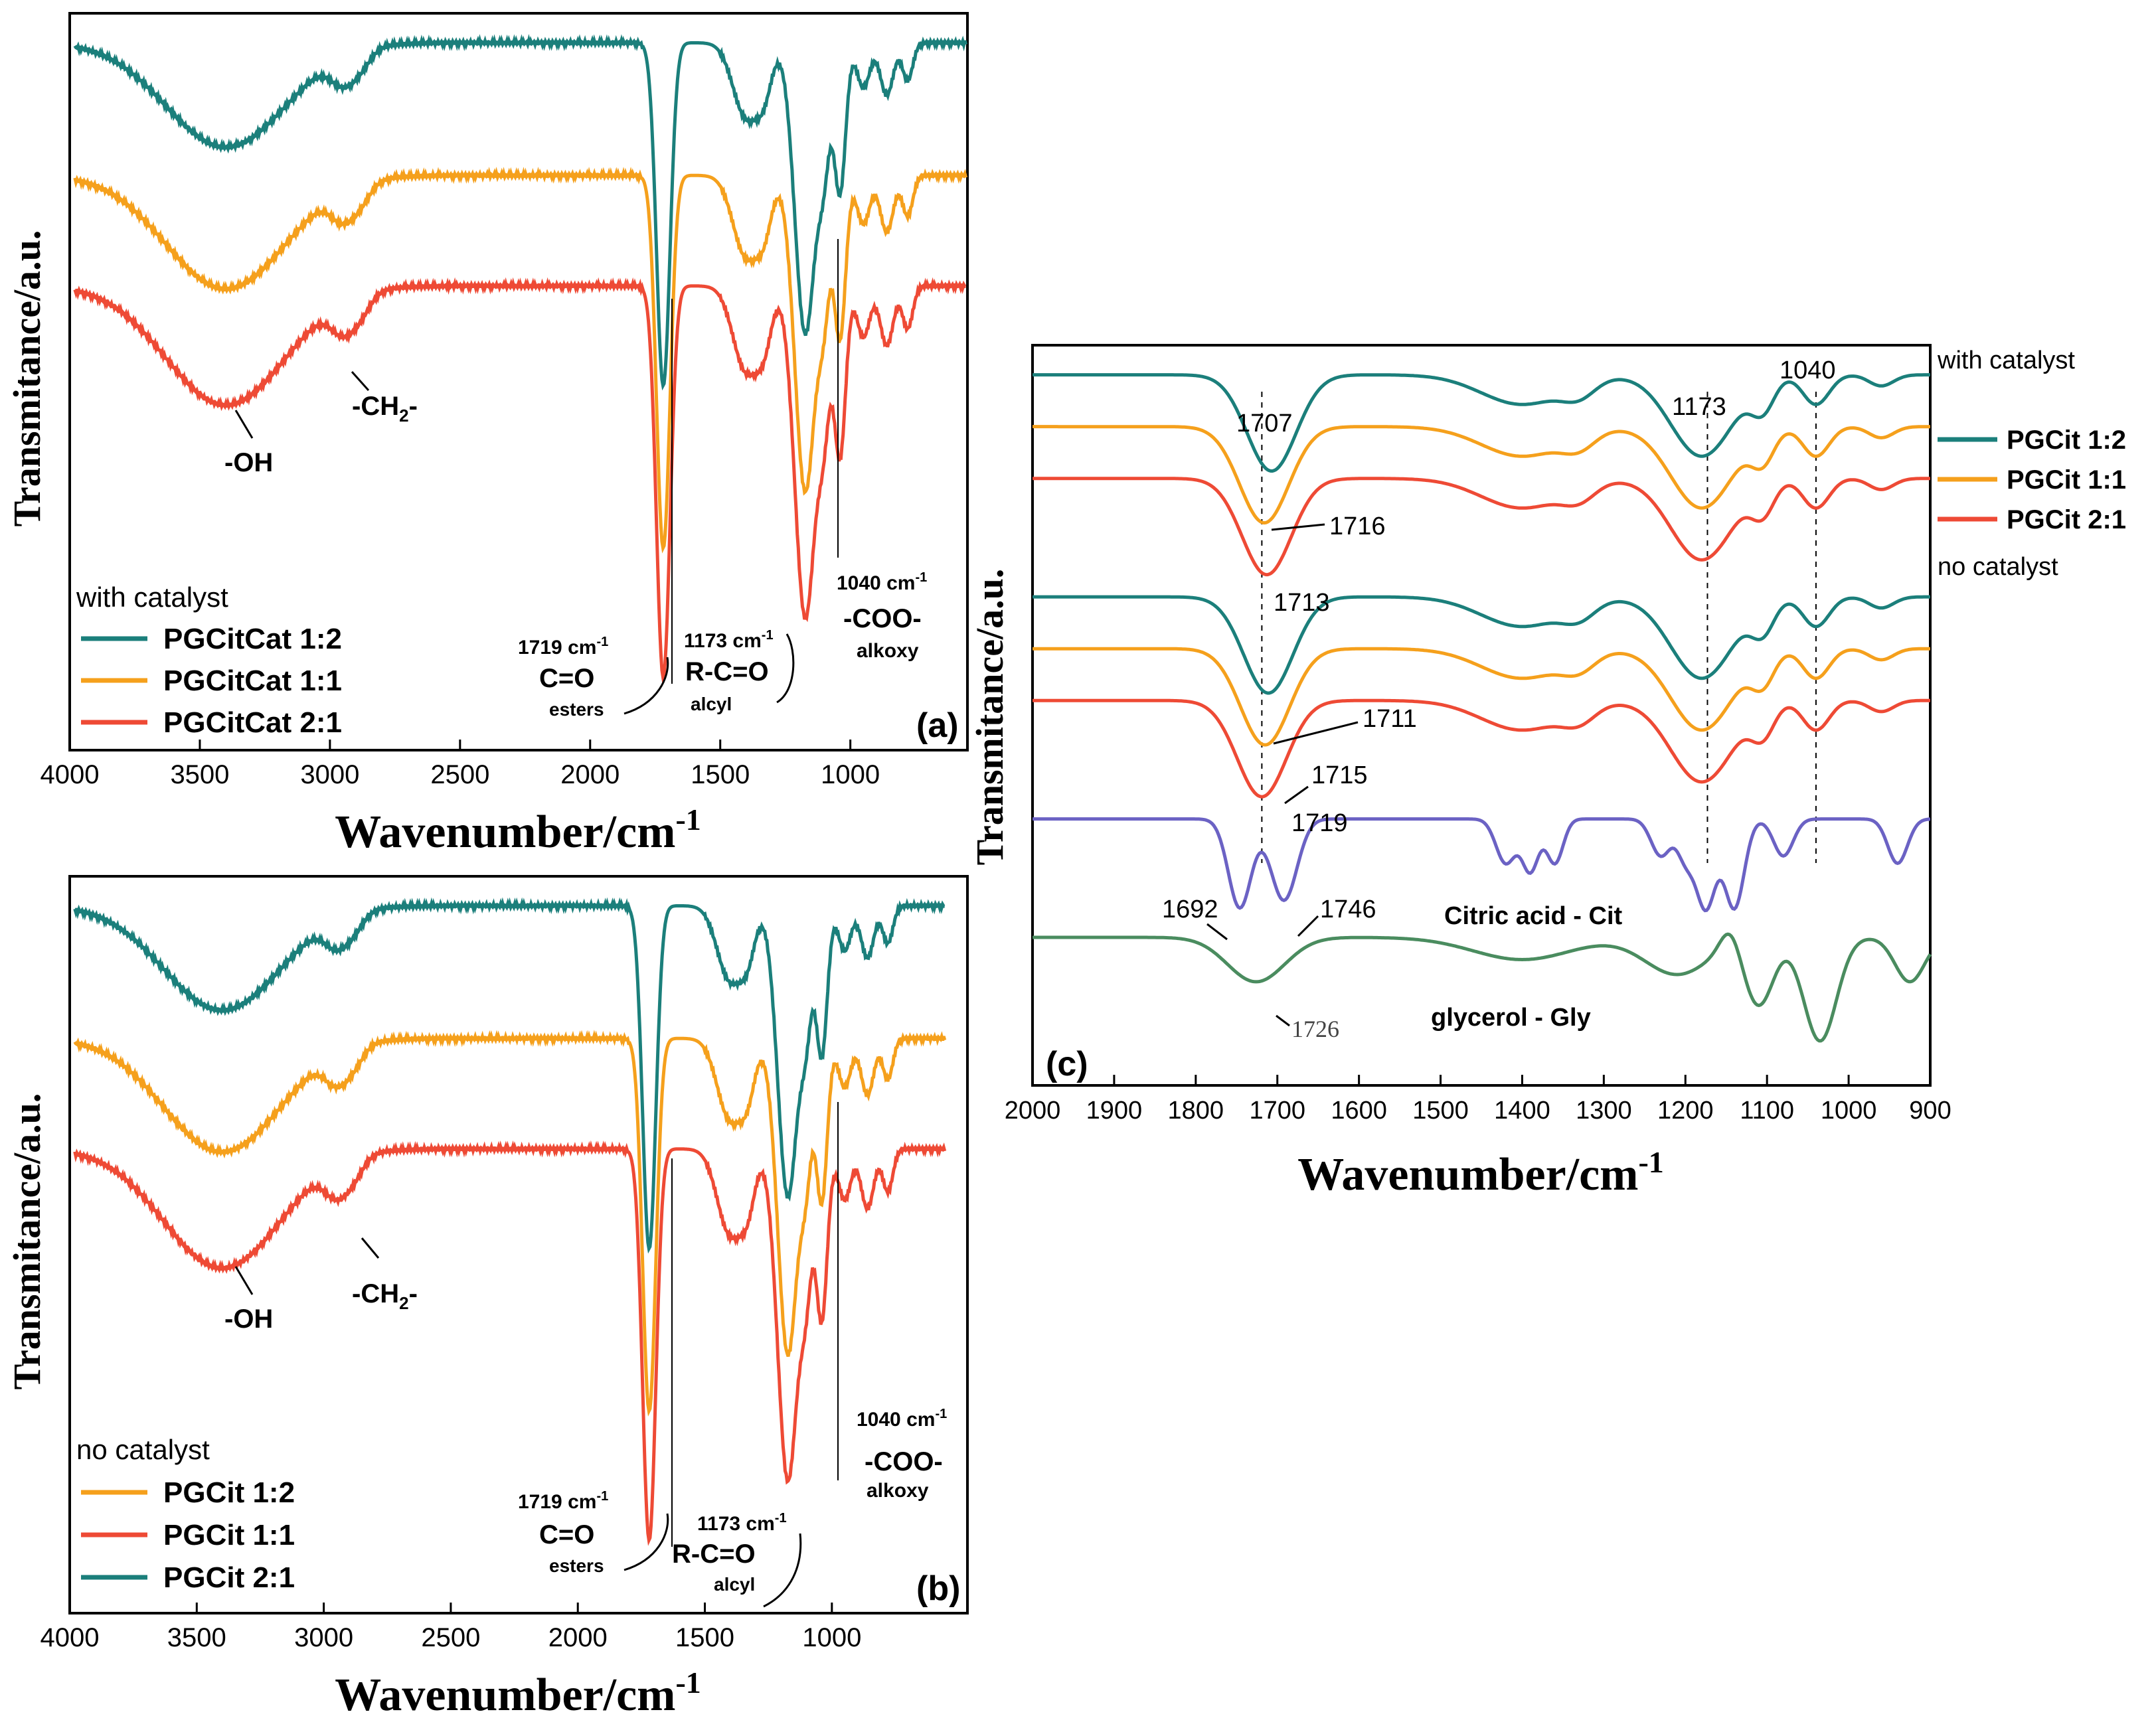 The width and height of the screenshot is (2156, 1730). Describe the element at coordinates (70, 774) in the screenshot. I see `panel-a-x-tick-label-1: 4000` at that location.